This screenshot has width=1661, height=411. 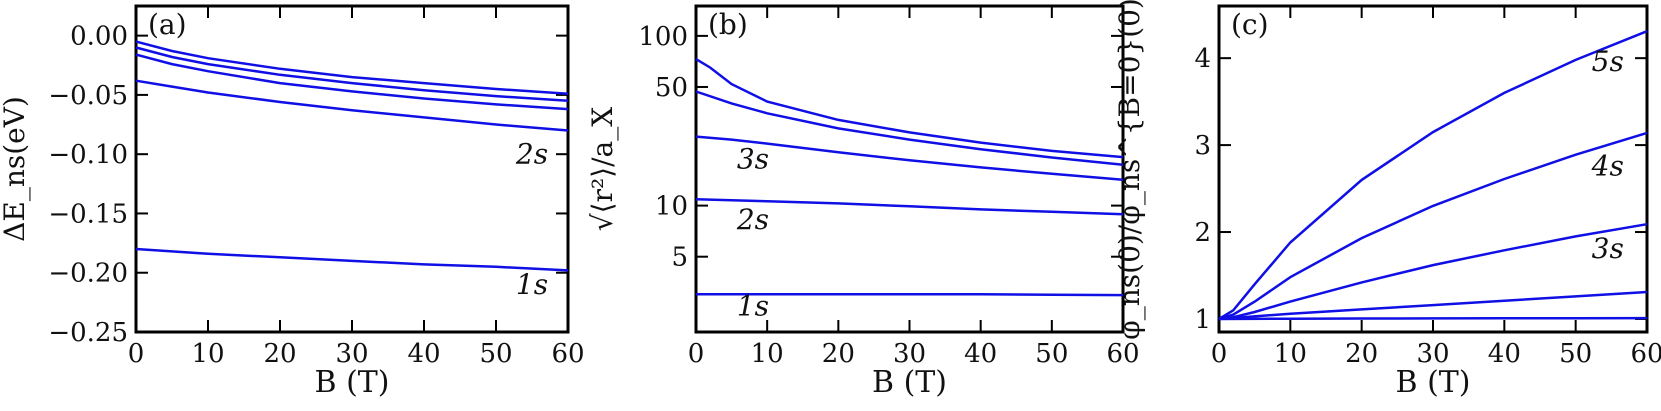 What do you see at coordinates (88, 155) in the screenshot?
I see `y-tick-label: −0.10` at bounding box center [88, 155].